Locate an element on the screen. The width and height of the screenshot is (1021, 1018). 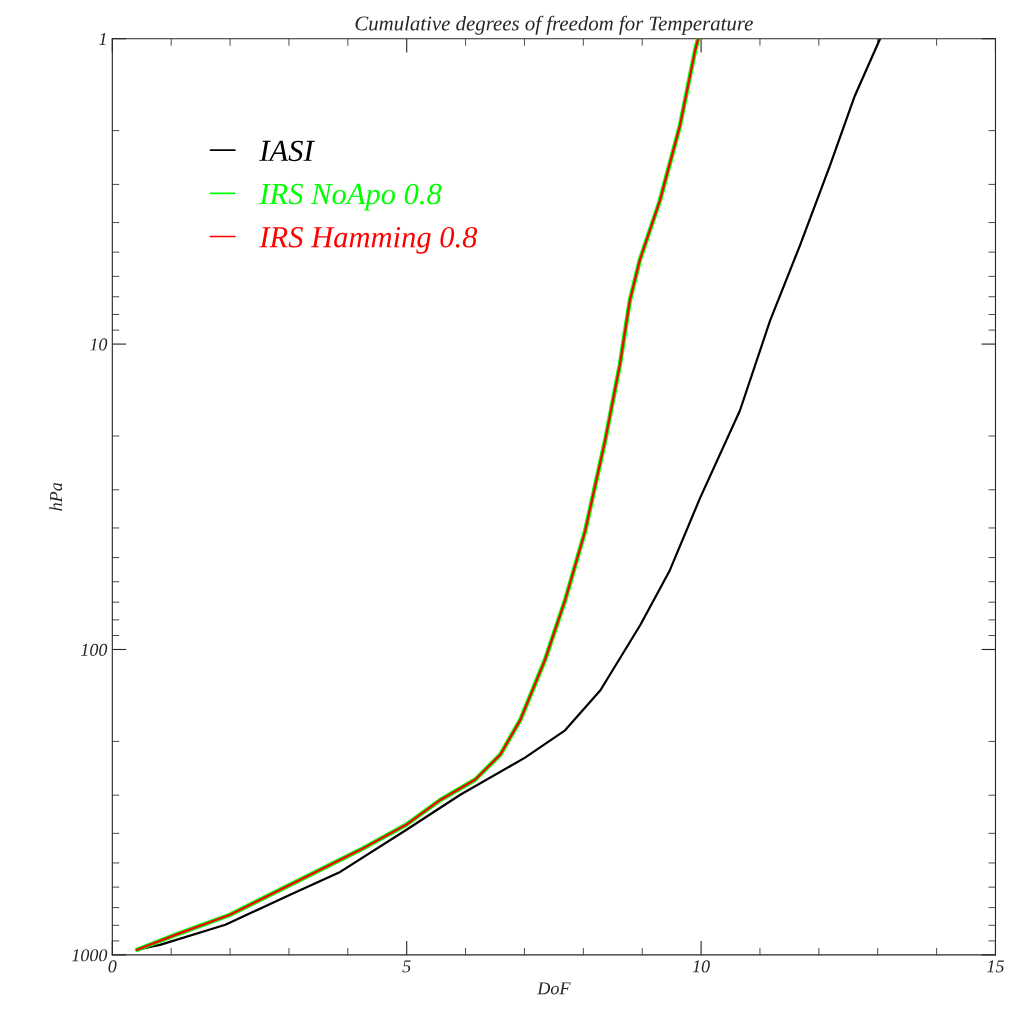
x-tick-label: 0 is located at coordinates (112, 966).